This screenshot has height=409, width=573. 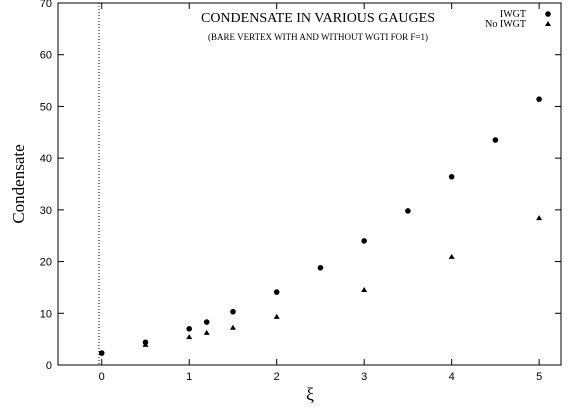 I want to click on x-tick-label: 0, so click(x=102, y=377).